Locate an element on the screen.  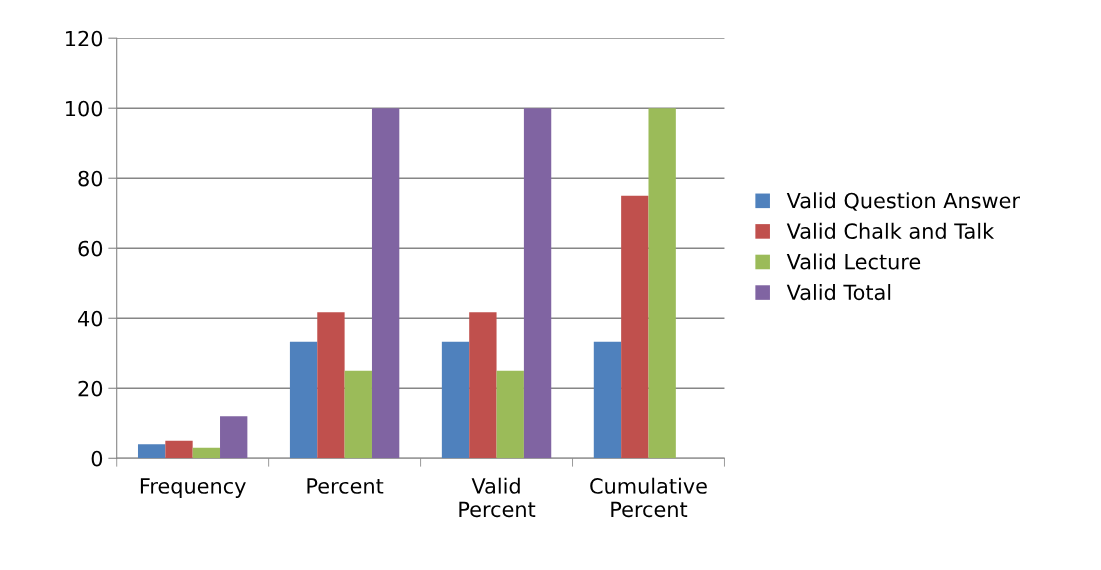
x-tick-label: Cumulative Percent is located at coordinates (648, 497).